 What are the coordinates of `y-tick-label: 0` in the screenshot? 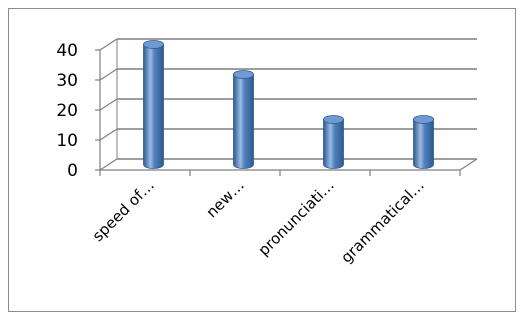 It's located at (72, 171).